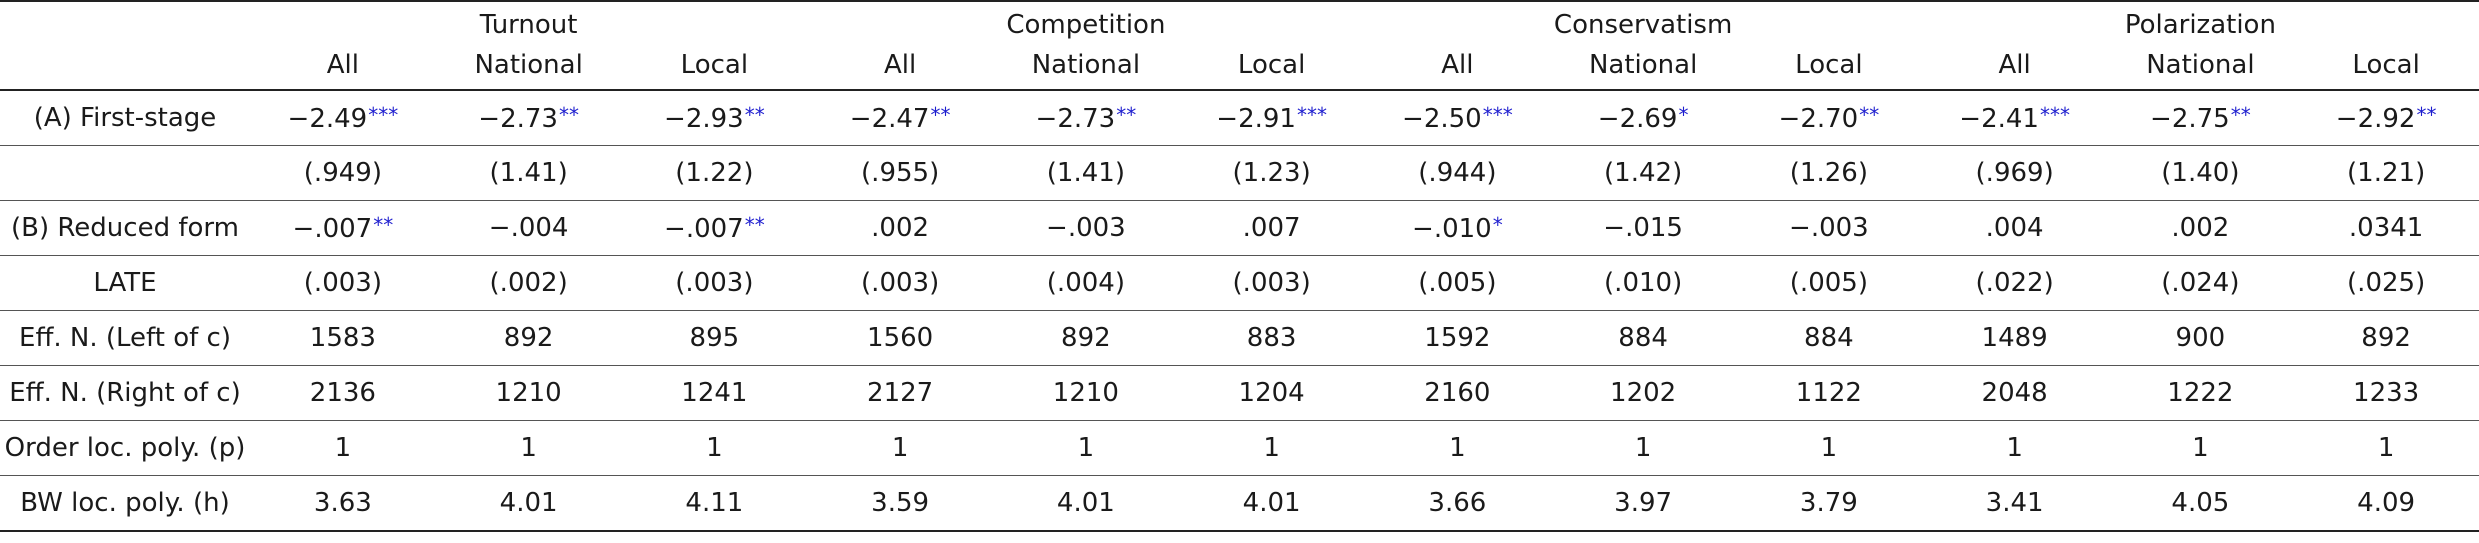  Describe the element at coordinates (2190, 118) in the screenshot. I see `cell-value: −2.75` at that location.